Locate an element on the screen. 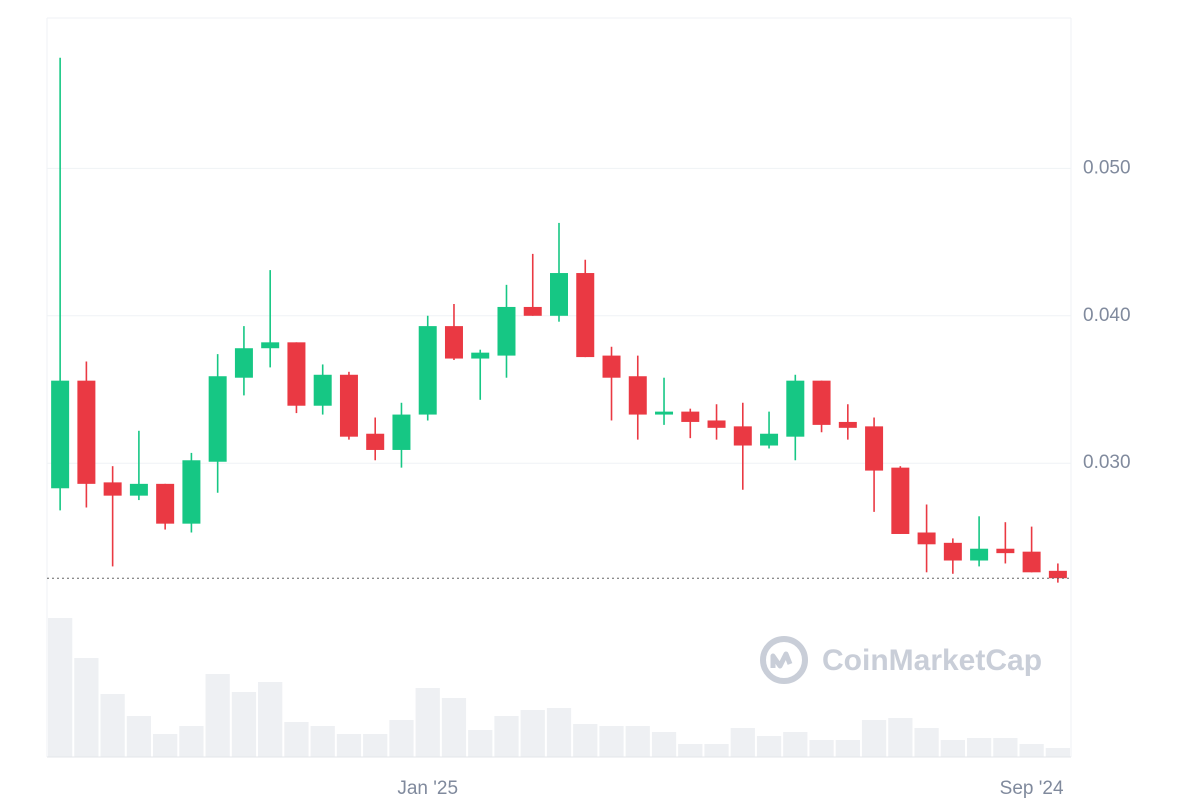  logo-mark is located at coordinates (781, 660).